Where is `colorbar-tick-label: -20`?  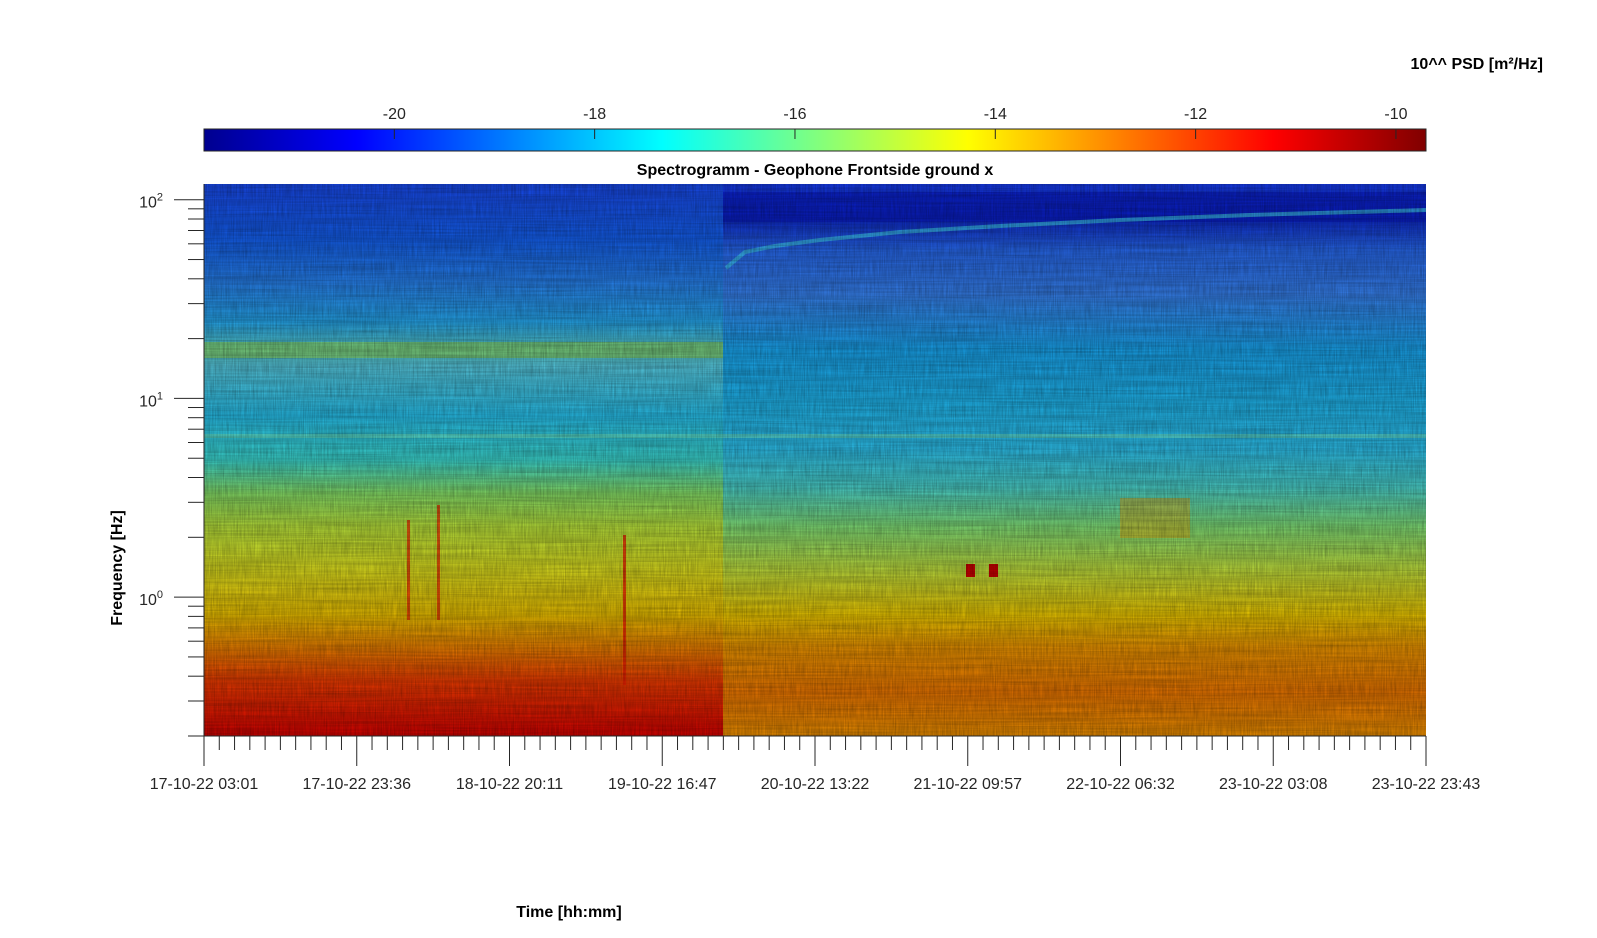 colorbar-tick-label: -20 is located at coordinates (394, 114).